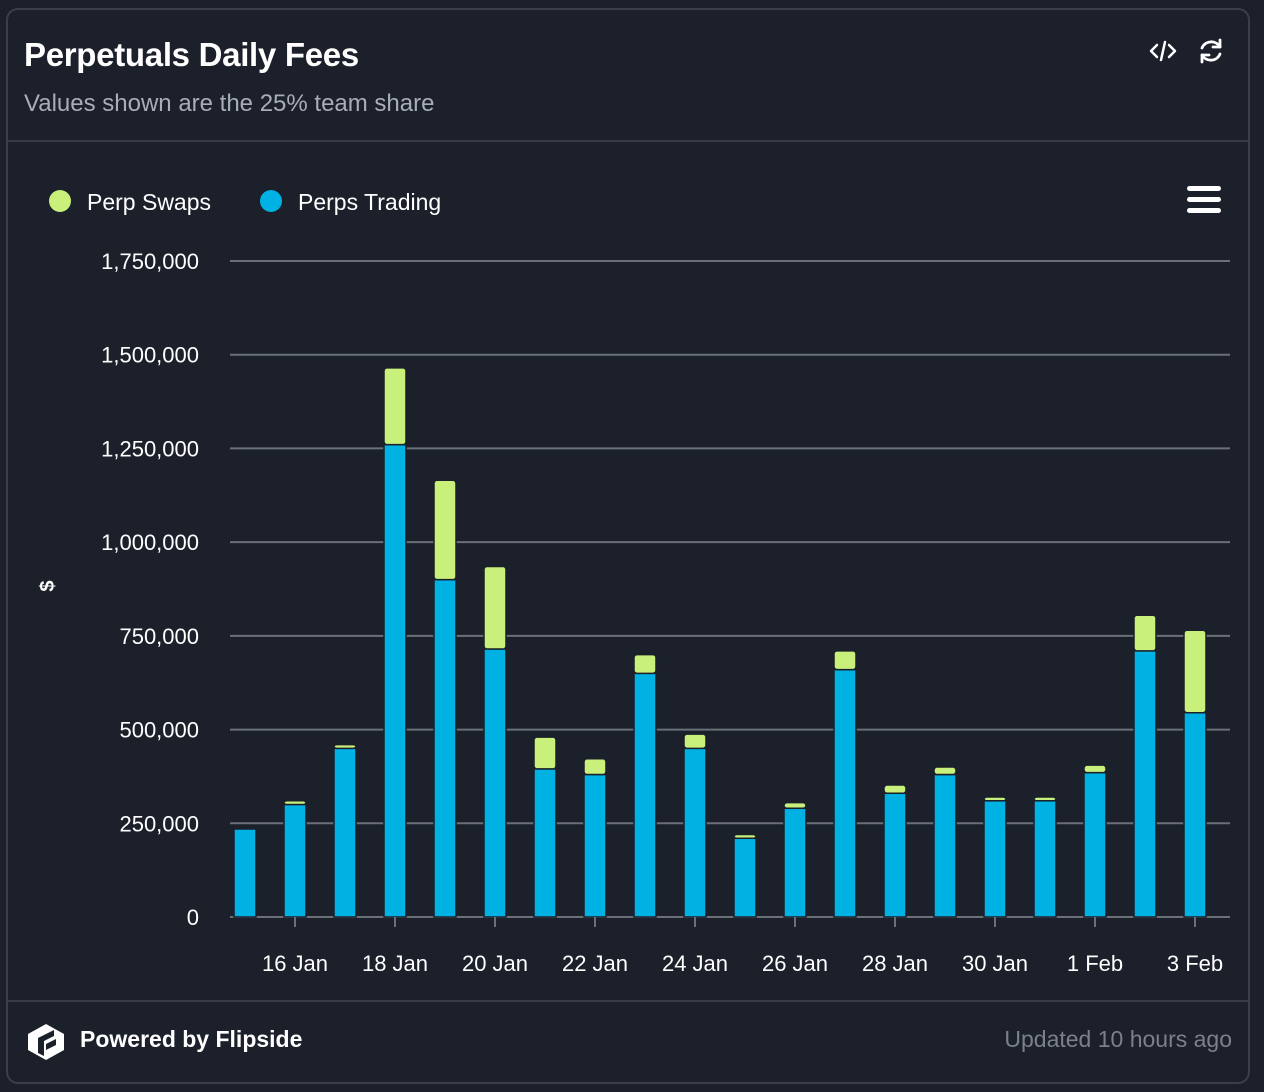 Image resolution: width=1264 pixels, height=1092 pixels. I want to click on y-tick-label: 500,000, so click(159, 730).